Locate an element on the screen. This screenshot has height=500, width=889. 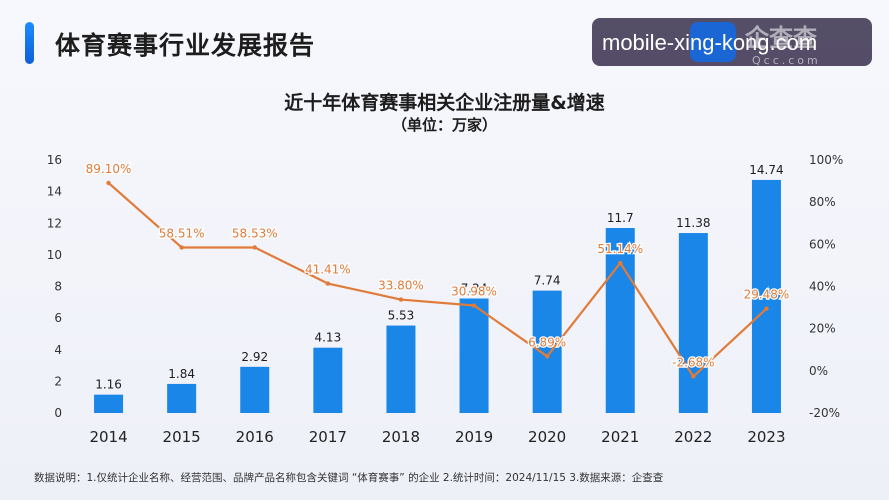
bar-2023 is located at coordinates (766, 296).